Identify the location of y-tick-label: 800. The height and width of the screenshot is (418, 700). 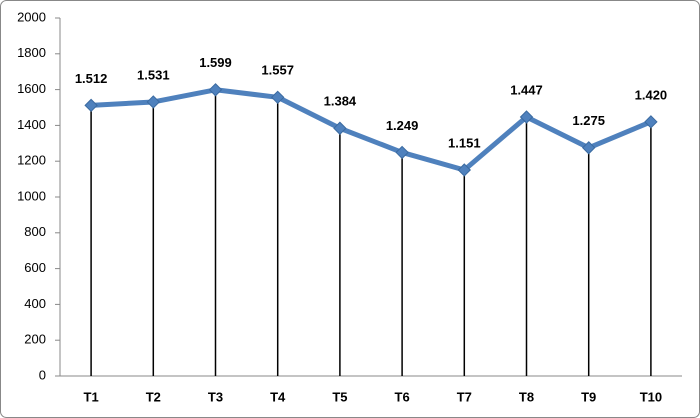
(35, 231).